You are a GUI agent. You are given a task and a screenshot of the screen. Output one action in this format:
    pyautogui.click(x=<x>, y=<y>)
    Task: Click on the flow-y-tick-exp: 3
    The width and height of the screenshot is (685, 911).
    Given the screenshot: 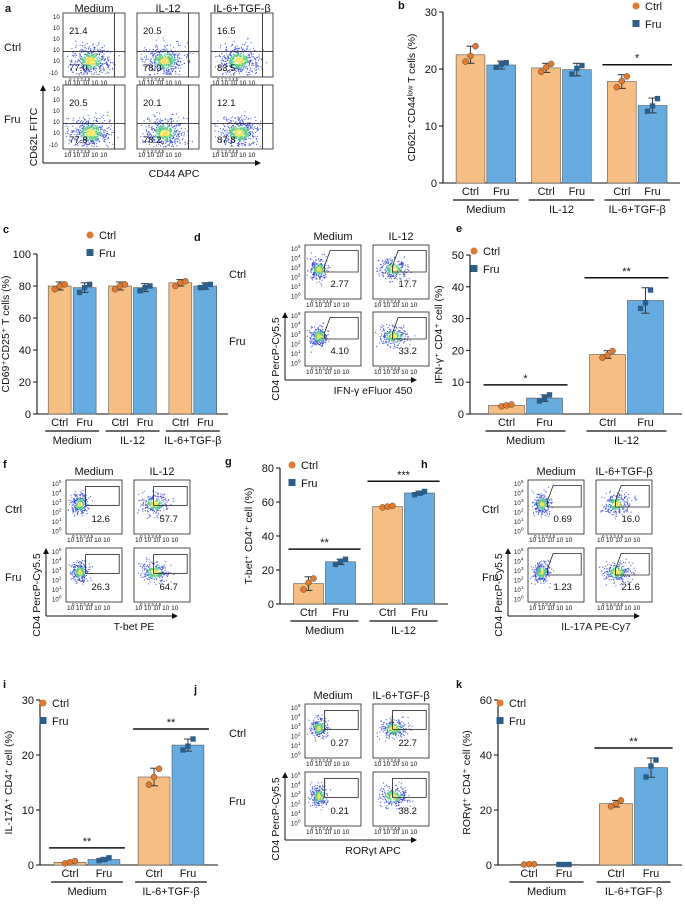 What is the action you would take?
    pyautogui.click(x=522, y=500)
    